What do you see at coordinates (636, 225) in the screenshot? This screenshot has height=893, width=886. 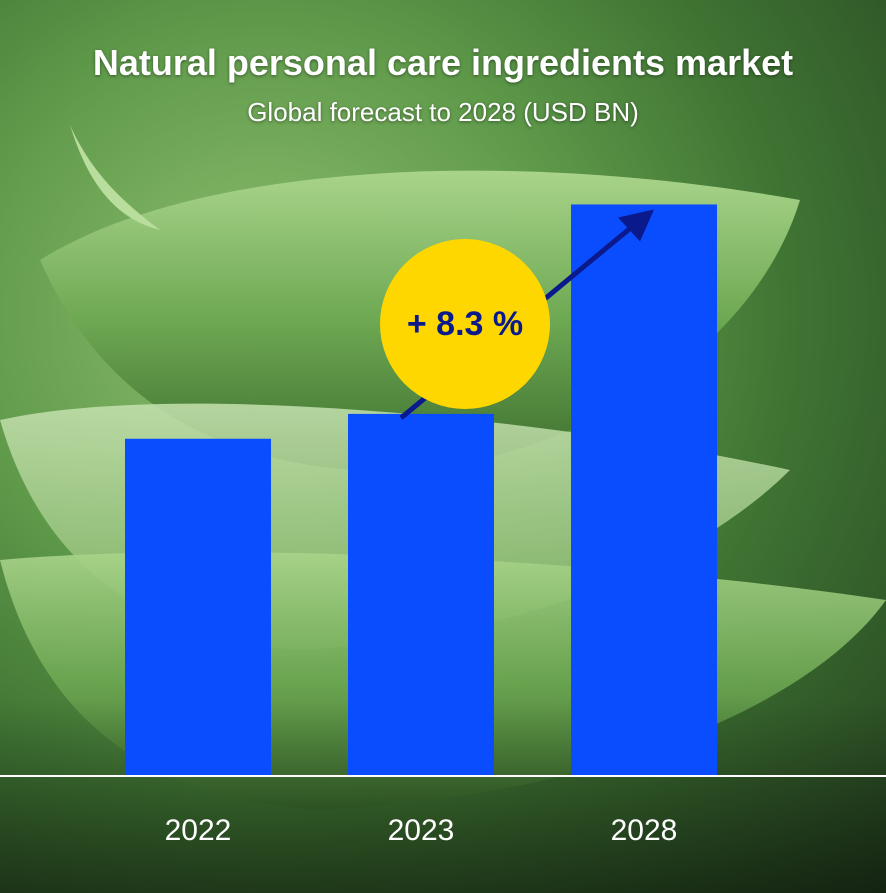 I see `growth-arrow-head` at bounding box center [636, 225].